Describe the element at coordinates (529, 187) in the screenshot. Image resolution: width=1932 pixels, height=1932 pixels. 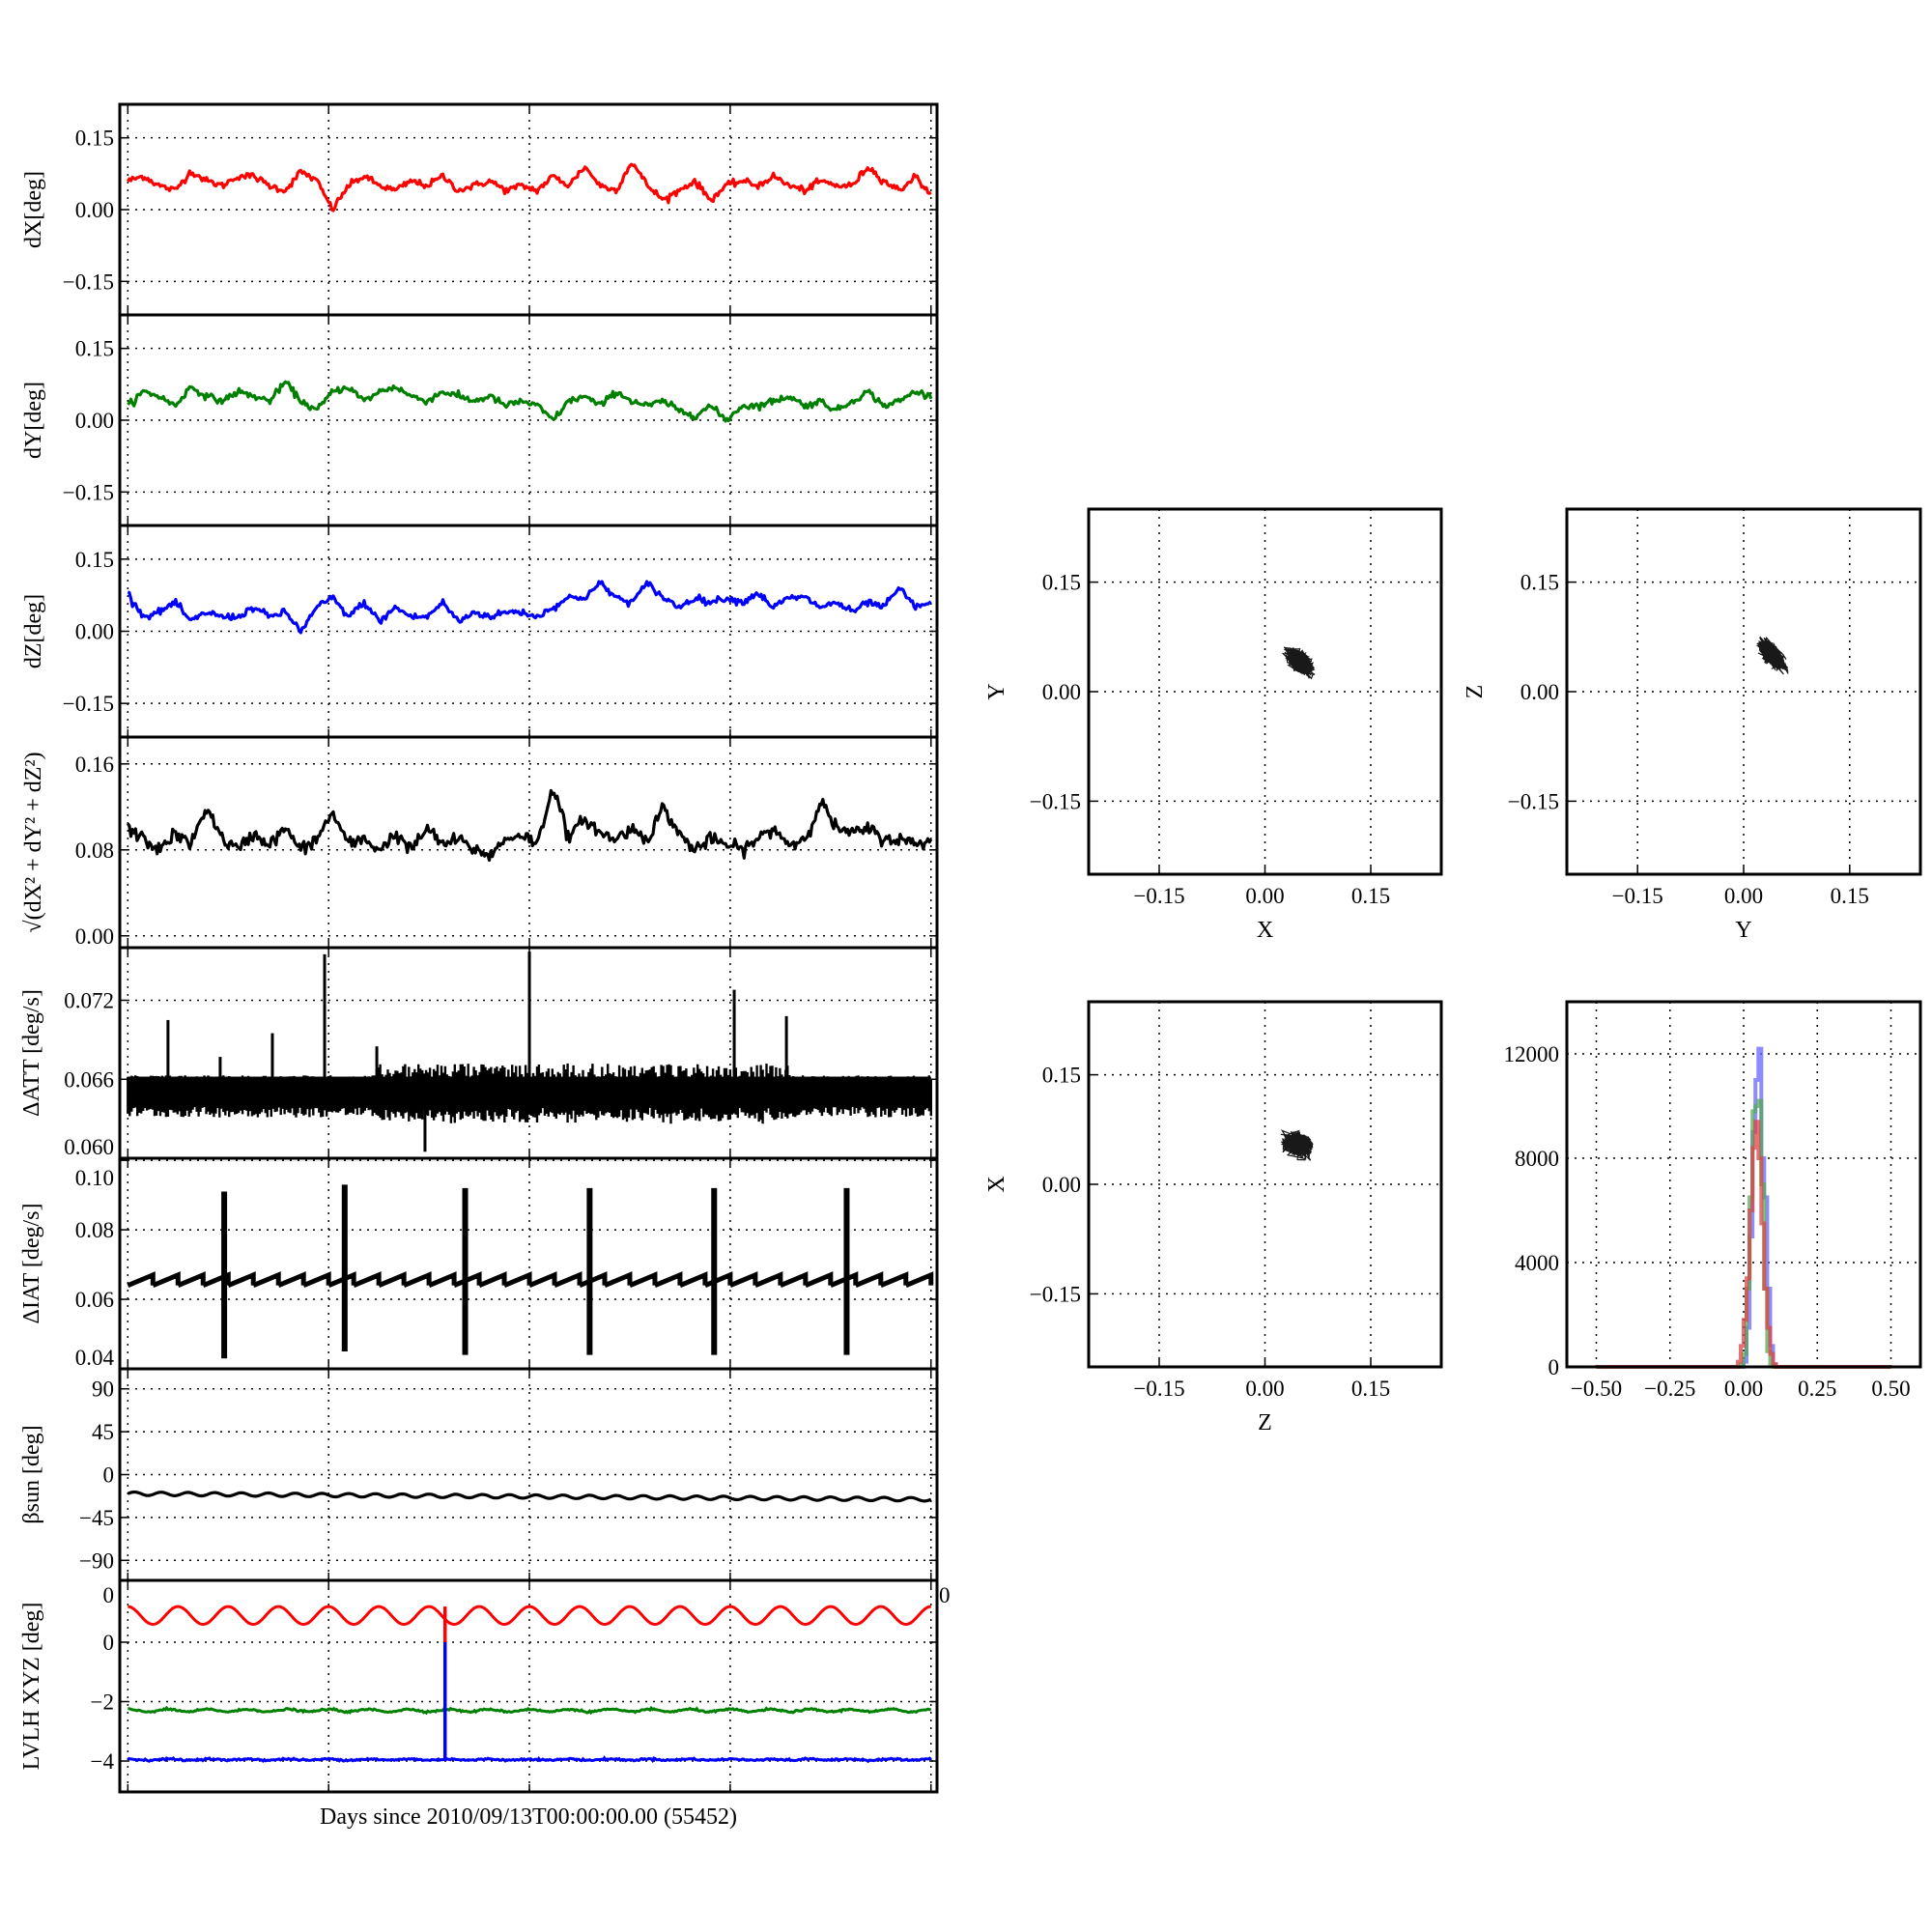
I see `series-dX` at that location.